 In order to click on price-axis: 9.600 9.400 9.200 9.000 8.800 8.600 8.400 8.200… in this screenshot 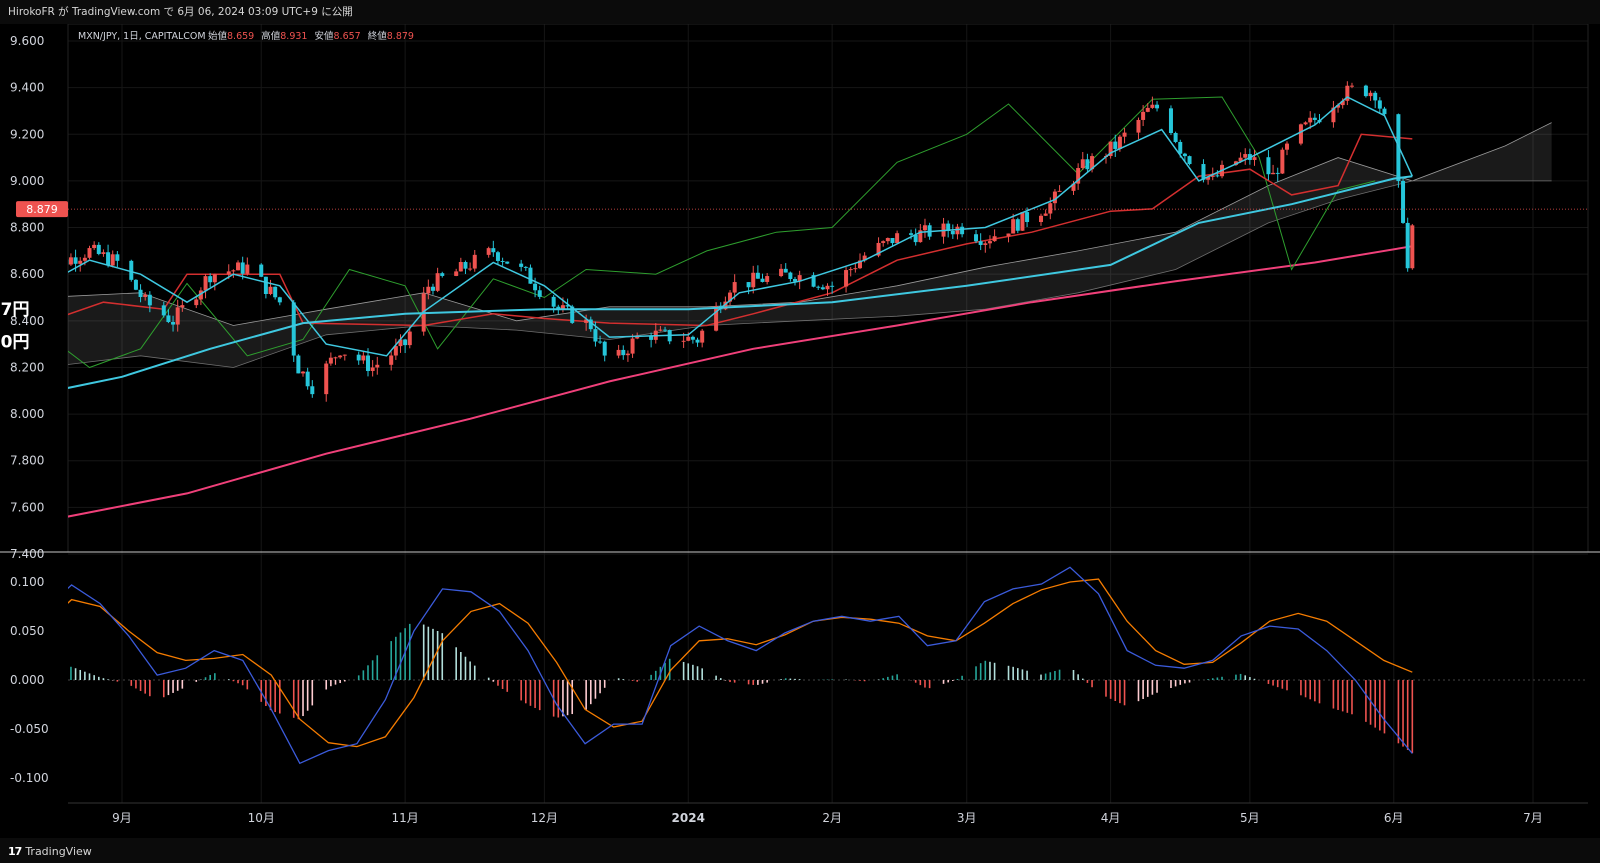, I will do `click(27, 297)`.